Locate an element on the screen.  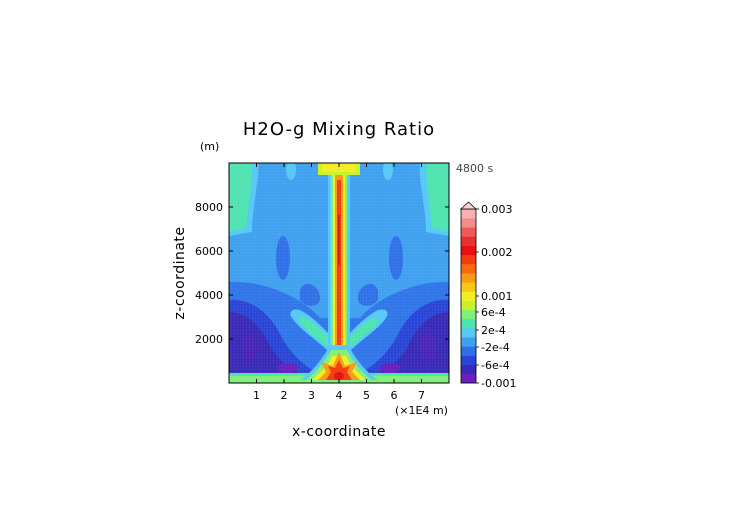
y-tick-label: 8000 is located at coordinates (209, 207).